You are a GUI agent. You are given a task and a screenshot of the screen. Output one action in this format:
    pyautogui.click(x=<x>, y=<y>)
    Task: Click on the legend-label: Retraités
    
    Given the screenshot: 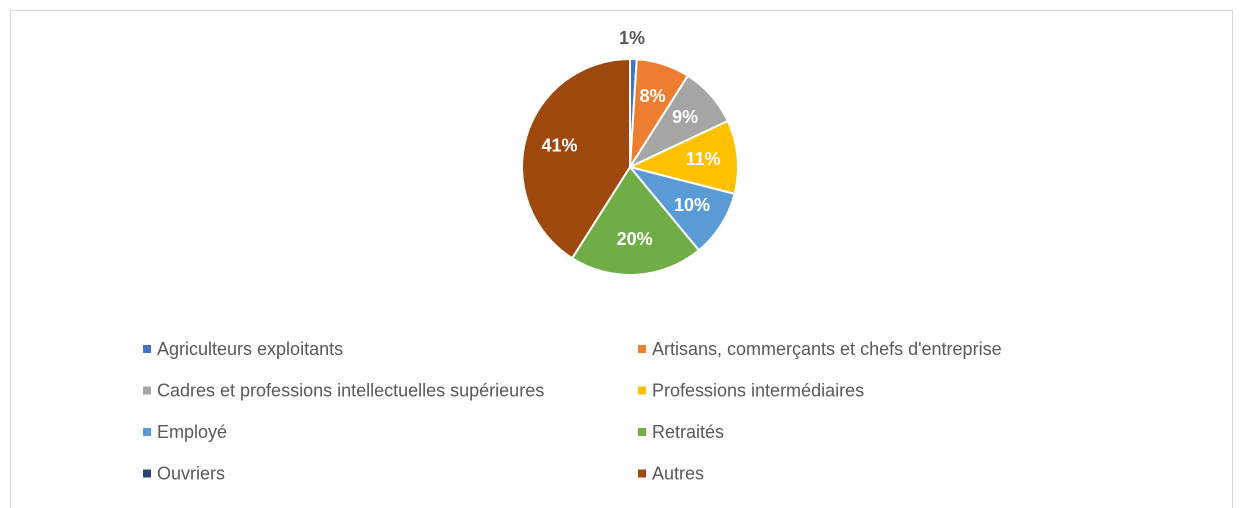 What is the action you would take?
    pyautogui.click(x=688, y=432)
    